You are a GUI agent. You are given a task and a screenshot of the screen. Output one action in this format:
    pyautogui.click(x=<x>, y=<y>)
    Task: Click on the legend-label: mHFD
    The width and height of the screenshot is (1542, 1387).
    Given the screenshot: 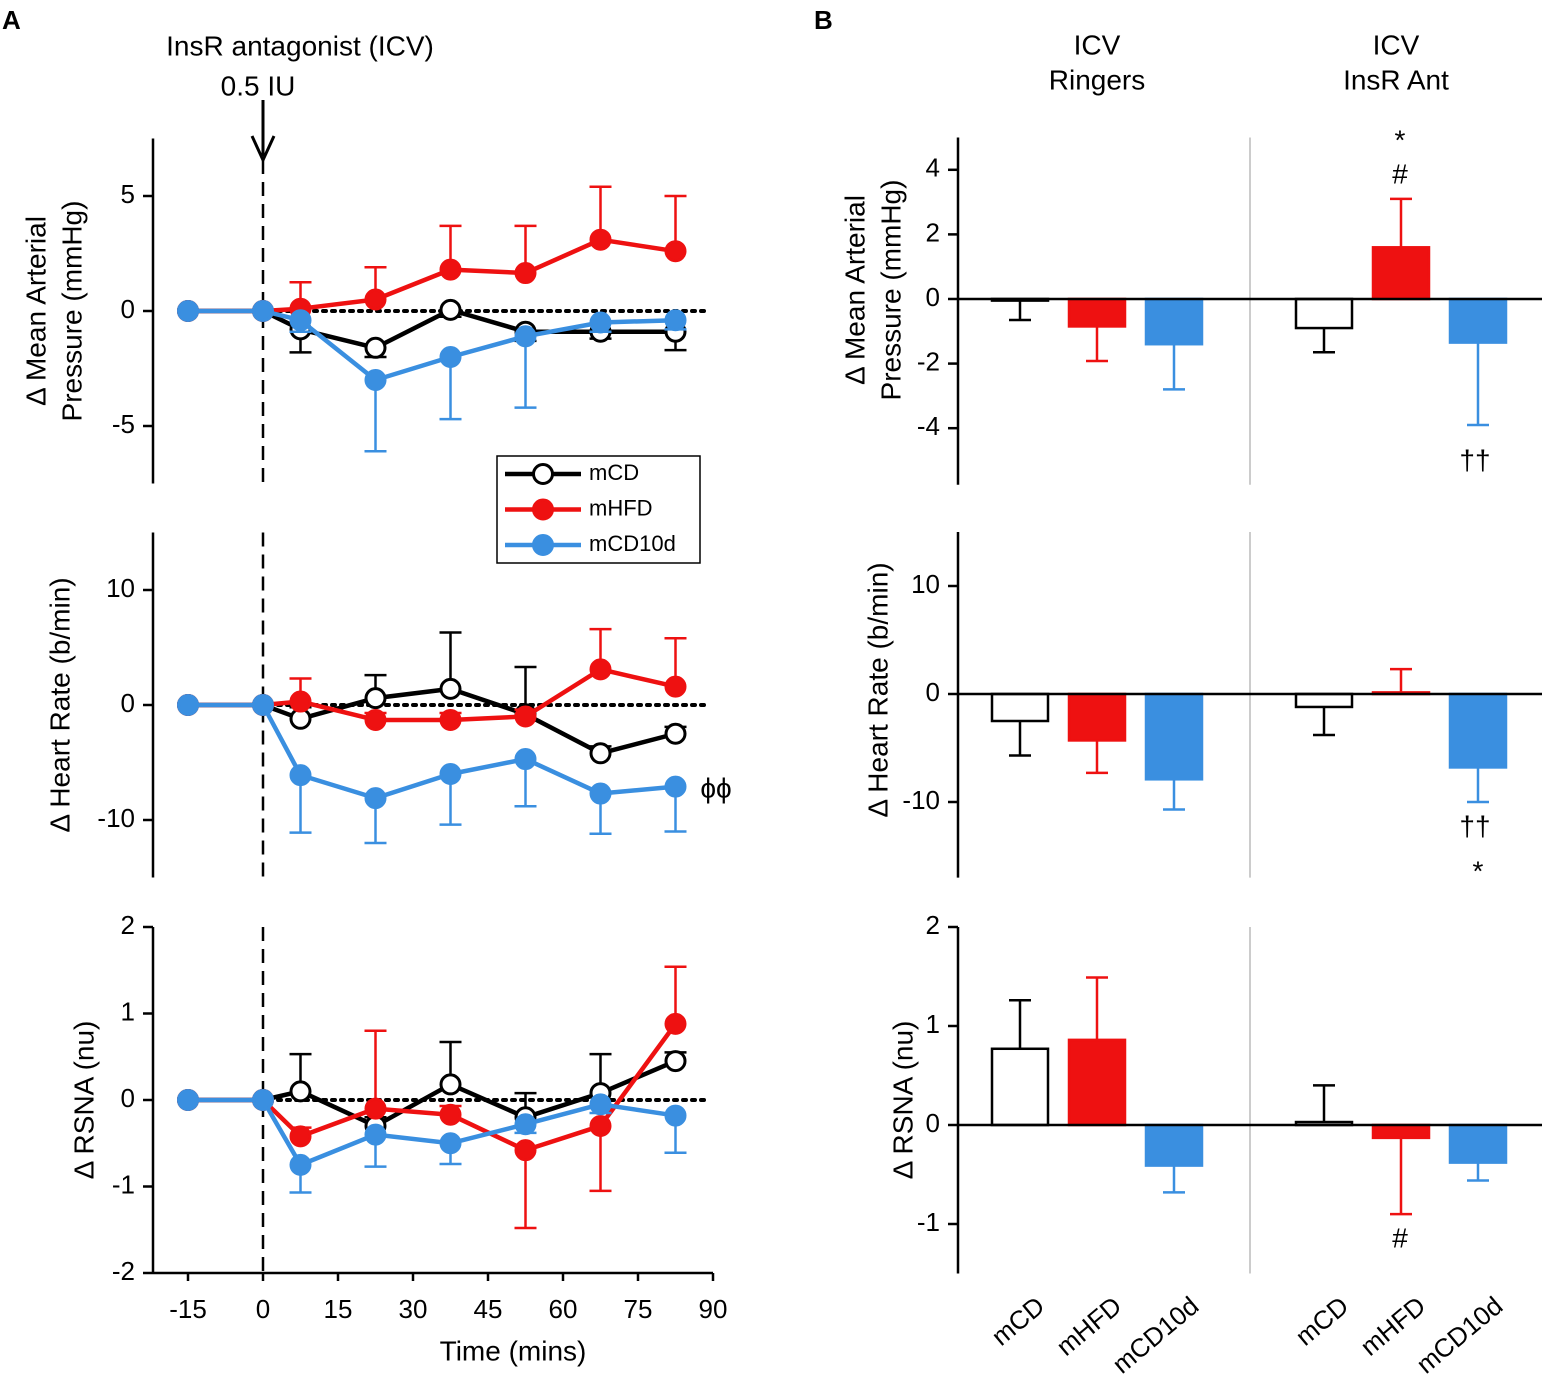 What is the action you would take?
    pyautogui.click(x=621, y=507)
    